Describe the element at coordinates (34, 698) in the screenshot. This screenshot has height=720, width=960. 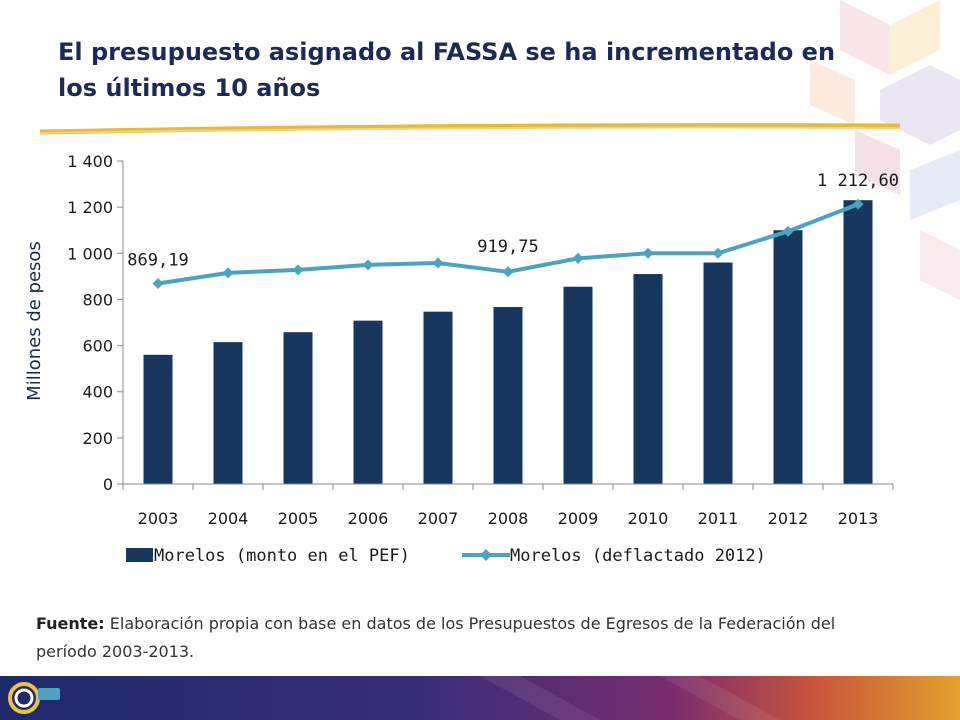
I see `institution-logo-icon` at that location.